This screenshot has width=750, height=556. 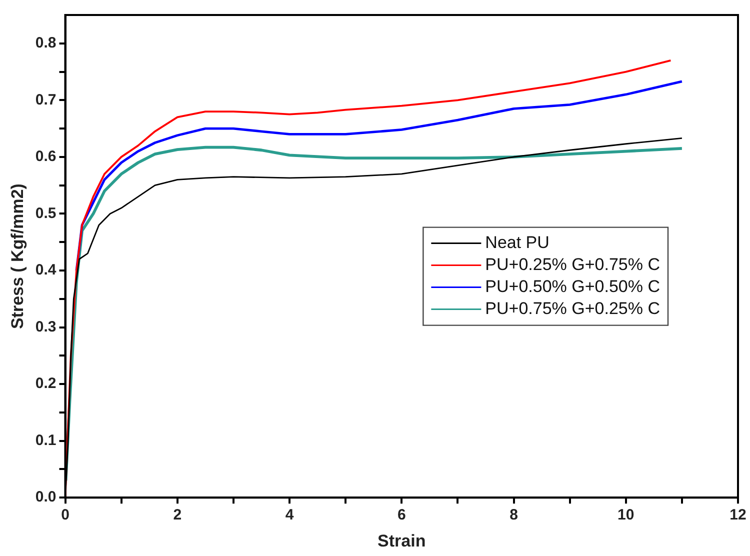 What do you see at coordinates (45, 383) in the screenshot?
I see `y-tick-label: 0.2` at bounding box center [45, 383].